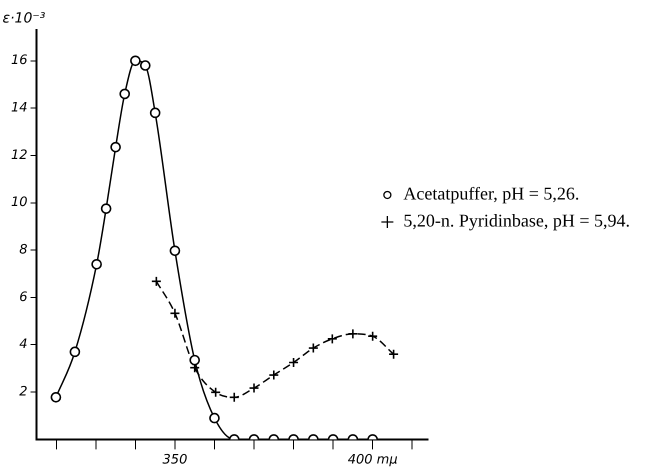 This screenshot has width=648, height=475. I want to click on x-tick-label: 350, so click(175, 460).